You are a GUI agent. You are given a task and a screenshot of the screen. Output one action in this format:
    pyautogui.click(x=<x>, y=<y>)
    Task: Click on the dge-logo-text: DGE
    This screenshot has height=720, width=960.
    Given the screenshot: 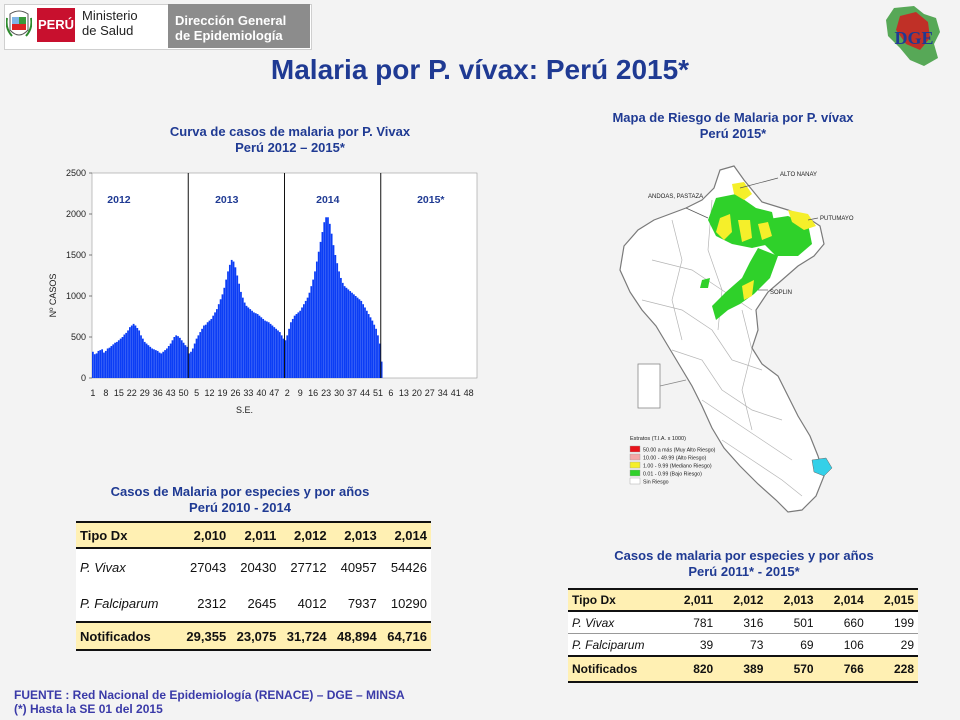 What is the action you would take?
    pyautogui.click(x=913, y=38)
    